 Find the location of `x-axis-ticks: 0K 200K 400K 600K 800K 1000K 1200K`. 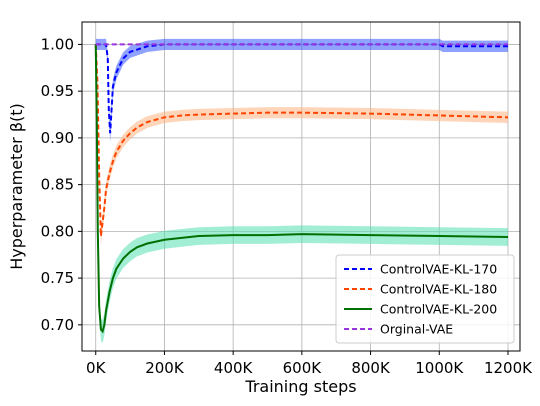

x-axis-ticks: 0K 200K 400K 600K 800K 1000K 1200K is located at coordinates (309, 364).